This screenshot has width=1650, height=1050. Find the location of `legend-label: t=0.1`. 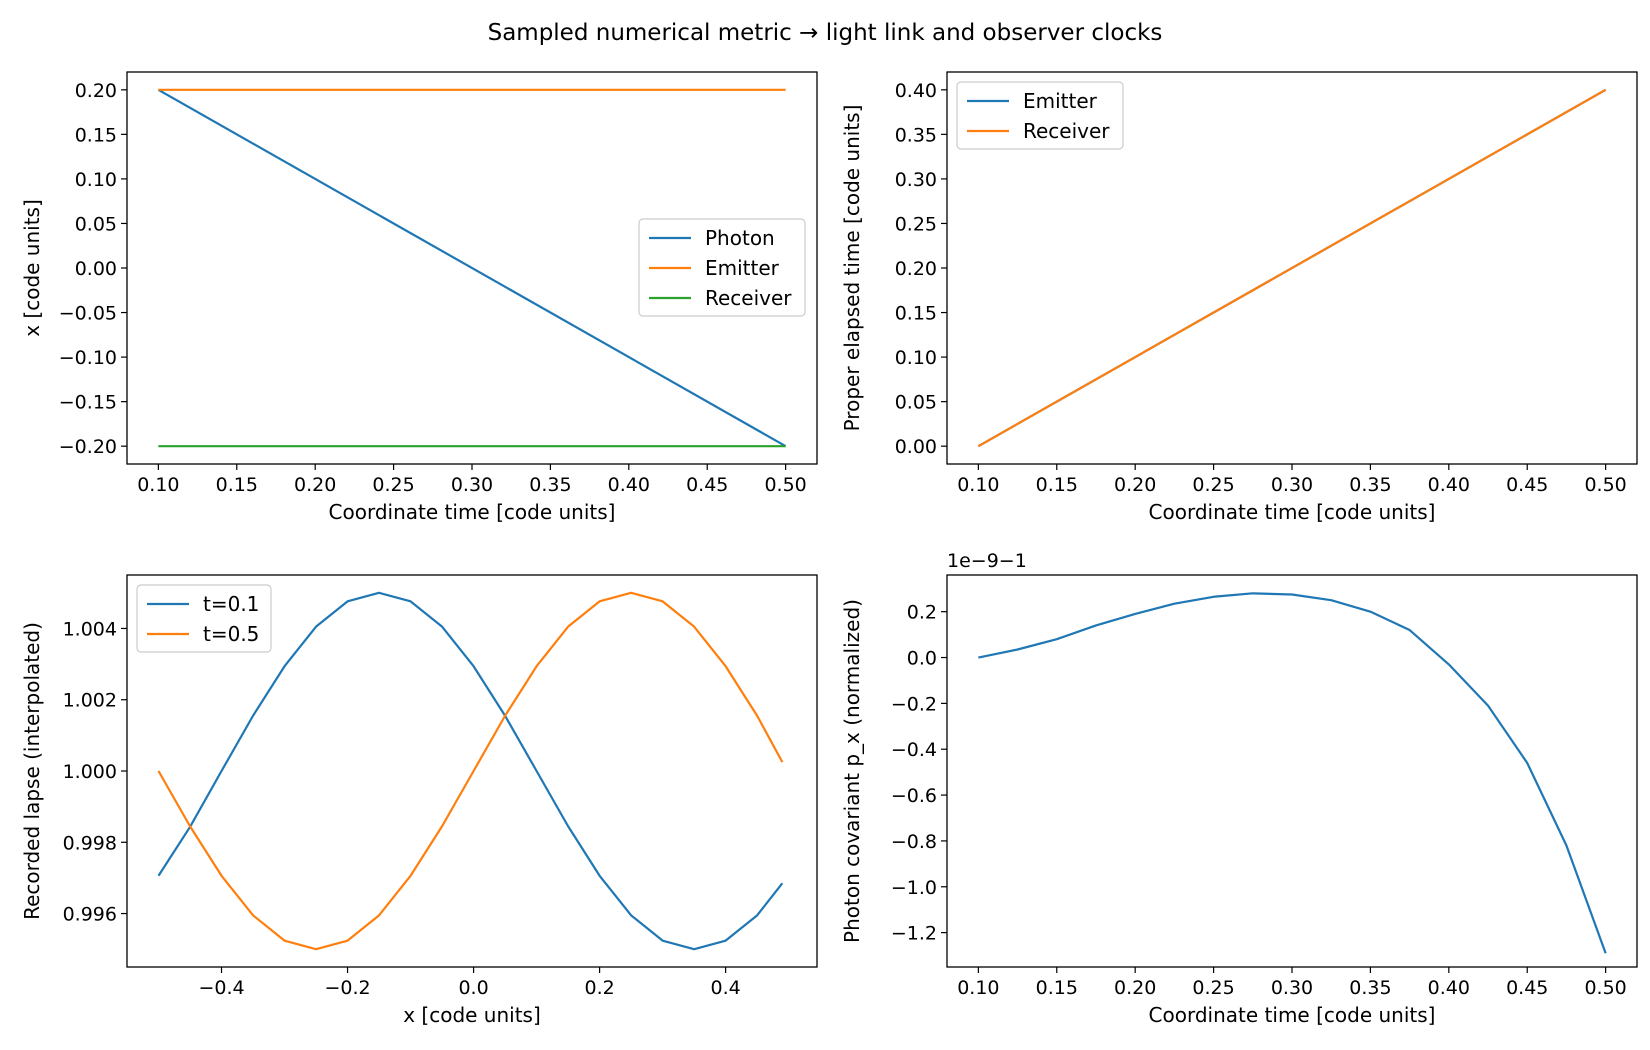

legend-label: t=0.1 is located at coordinates (231, 604).